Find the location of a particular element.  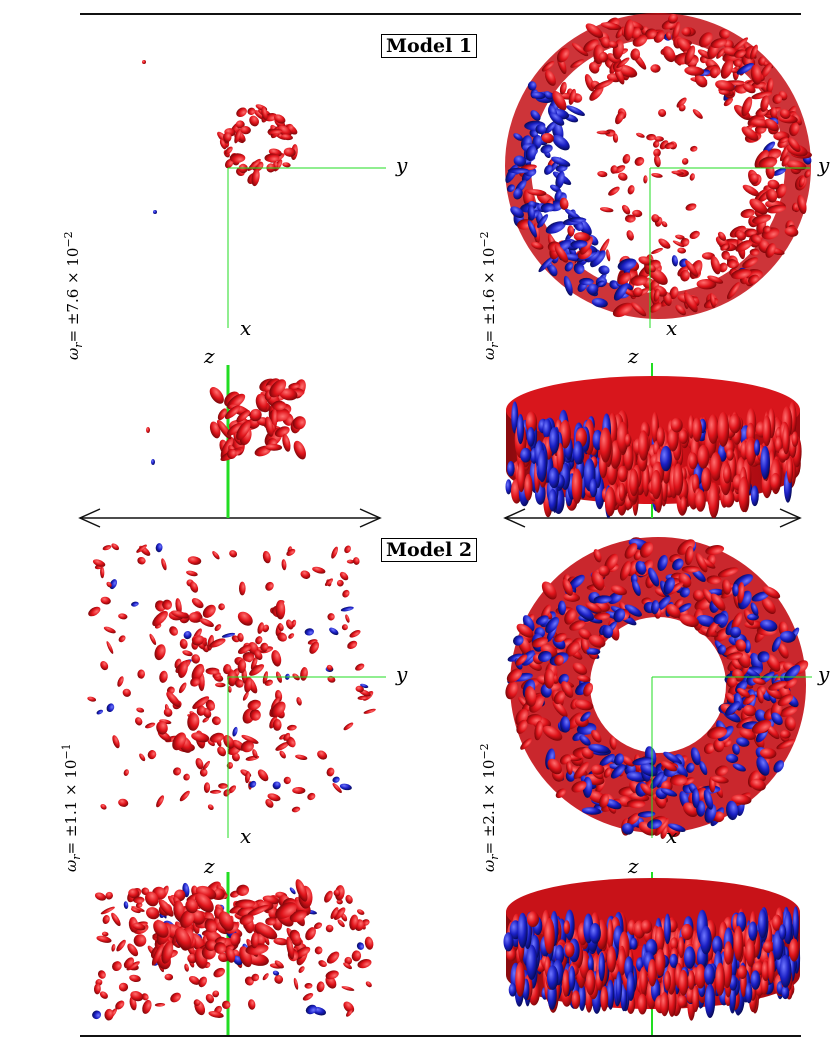

model1-title: Model 1 is located at coordinates (429, 46).